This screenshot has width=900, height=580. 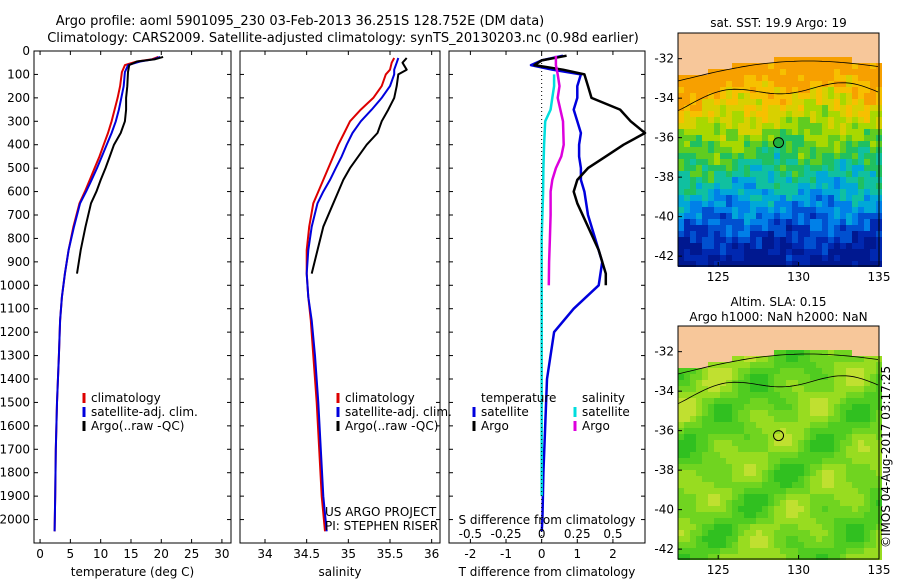 What do you see at coordinates (596, 426) in the screenshot?
I see `diff-legend-salinity-label: Argo` at bounding box center [596, 426].